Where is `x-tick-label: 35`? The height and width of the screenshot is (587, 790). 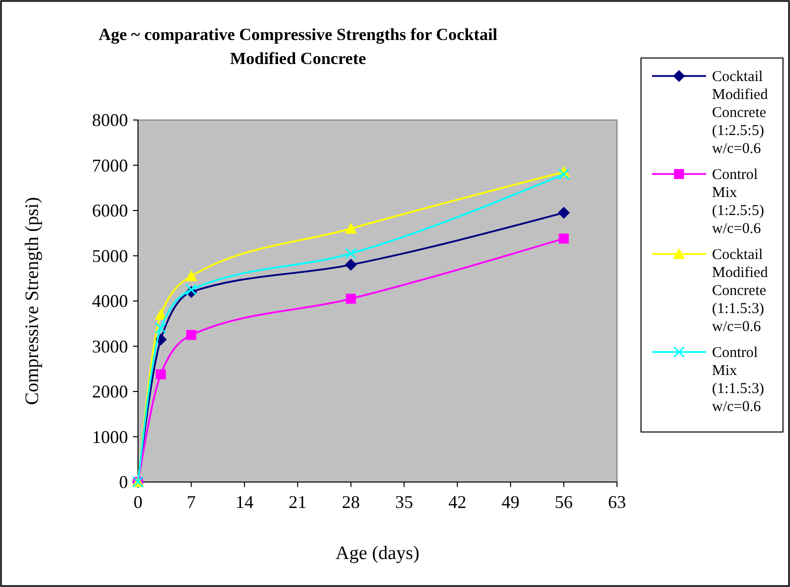 x-tick-label: 35 is located at coordinates (404, 502).